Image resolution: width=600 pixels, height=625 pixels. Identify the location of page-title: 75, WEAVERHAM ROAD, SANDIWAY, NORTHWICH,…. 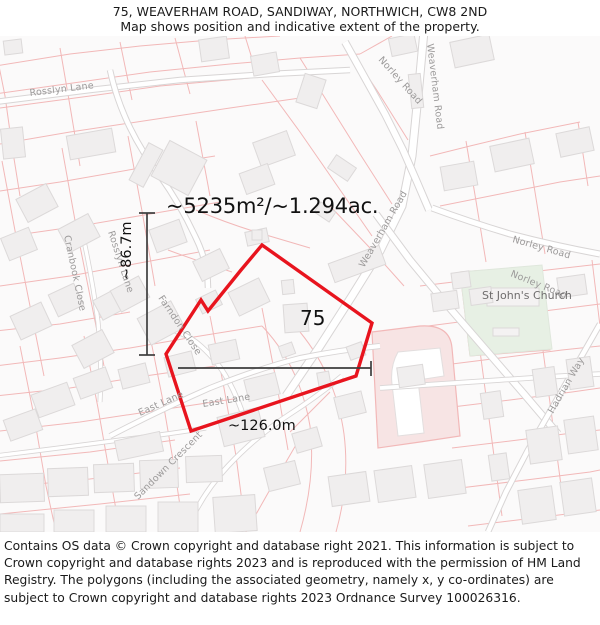
(300, 11).